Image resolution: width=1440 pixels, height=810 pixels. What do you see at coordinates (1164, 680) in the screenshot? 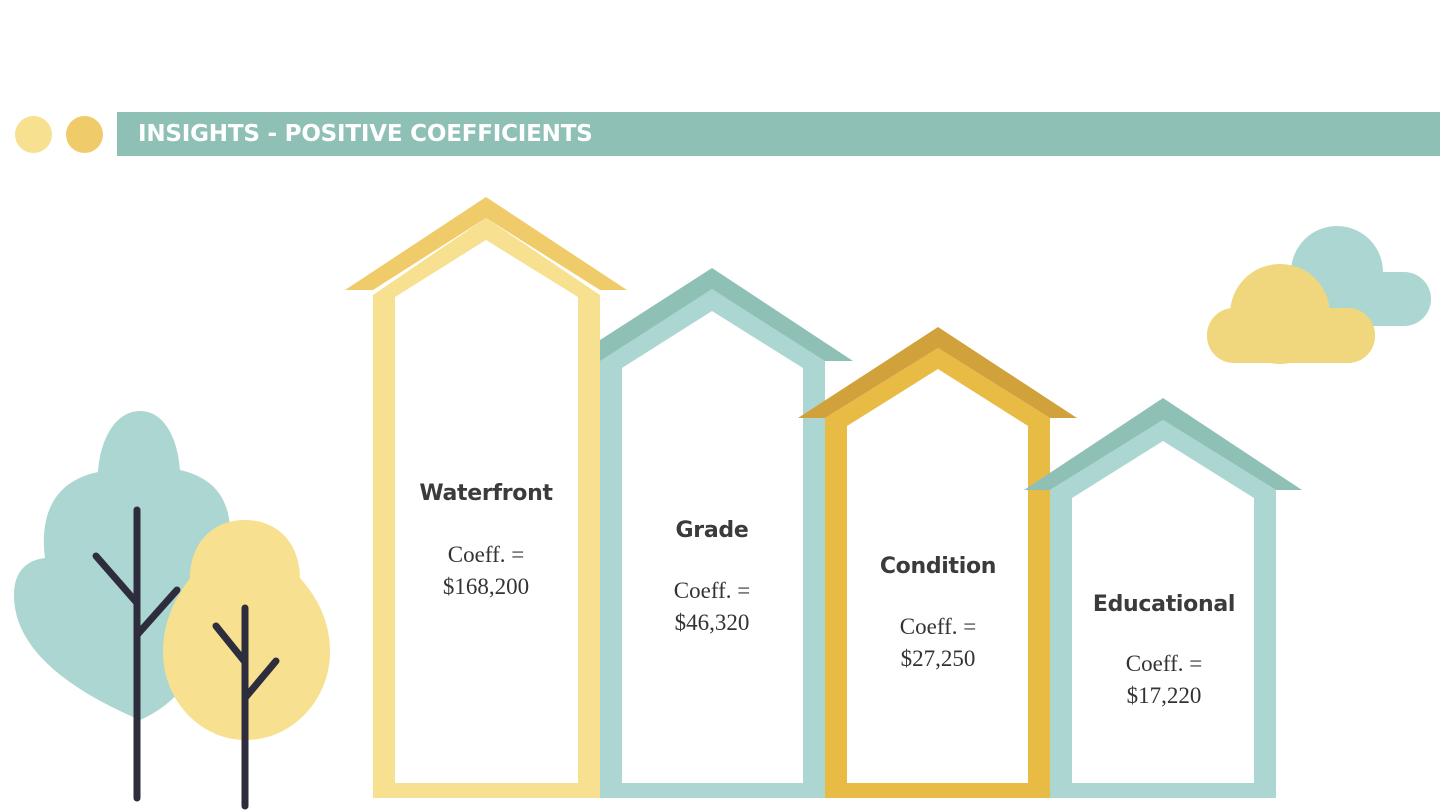
I see `house-coeff-educational: Coeff. = $17,220` at bounding box center [1164, 680].